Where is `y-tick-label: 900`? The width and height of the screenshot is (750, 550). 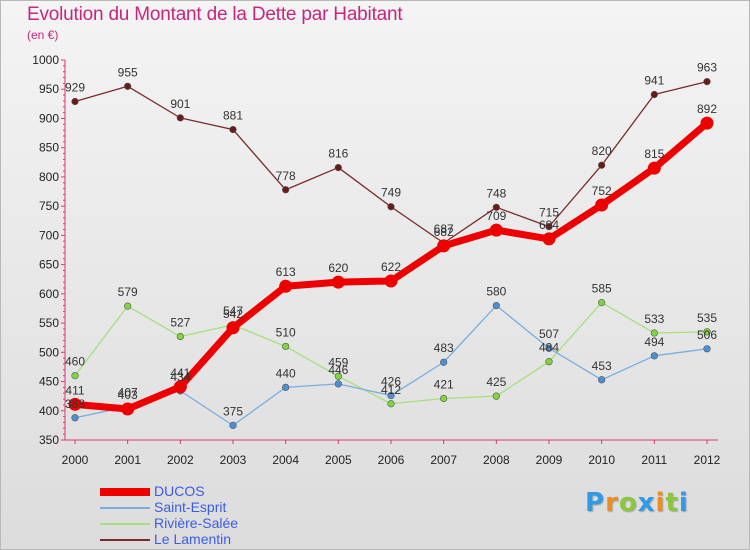 y-tick-label: 900 is located at coordinates (49, 118).